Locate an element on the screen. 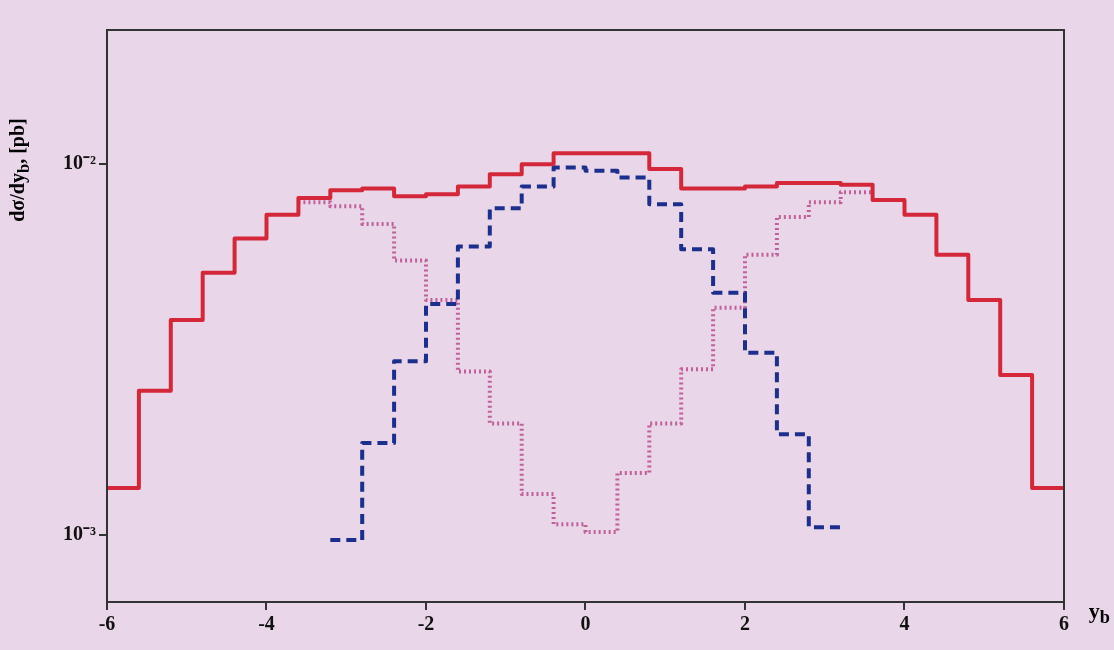 Image resolution: width=1114 pixels, height=650 pixels. x-tick-label: -4 is located at coordinates (266, 623).